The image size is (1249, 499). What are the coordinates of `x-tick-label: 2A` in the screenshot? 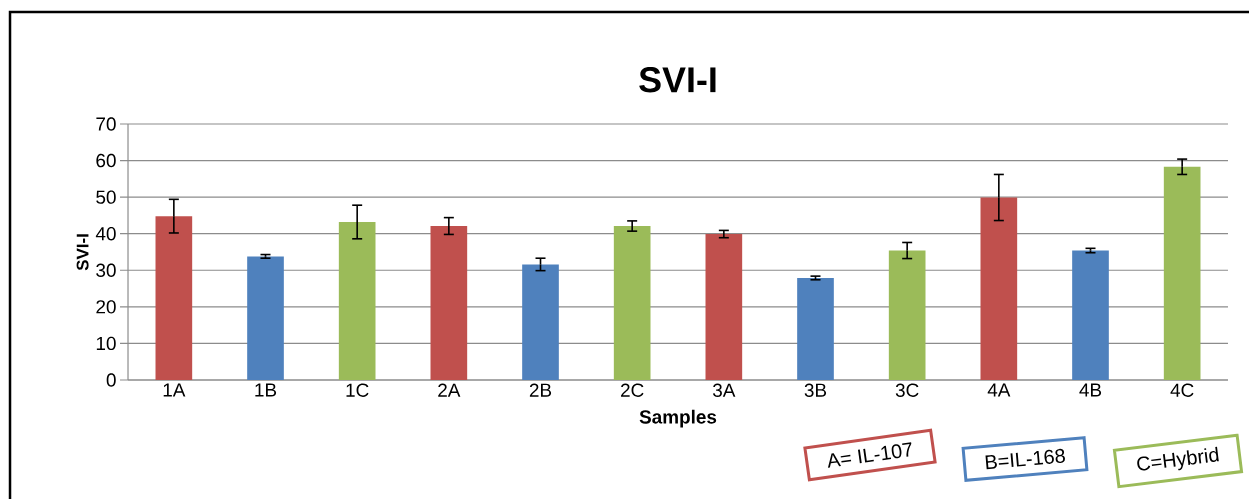 It's located at (449, 390).